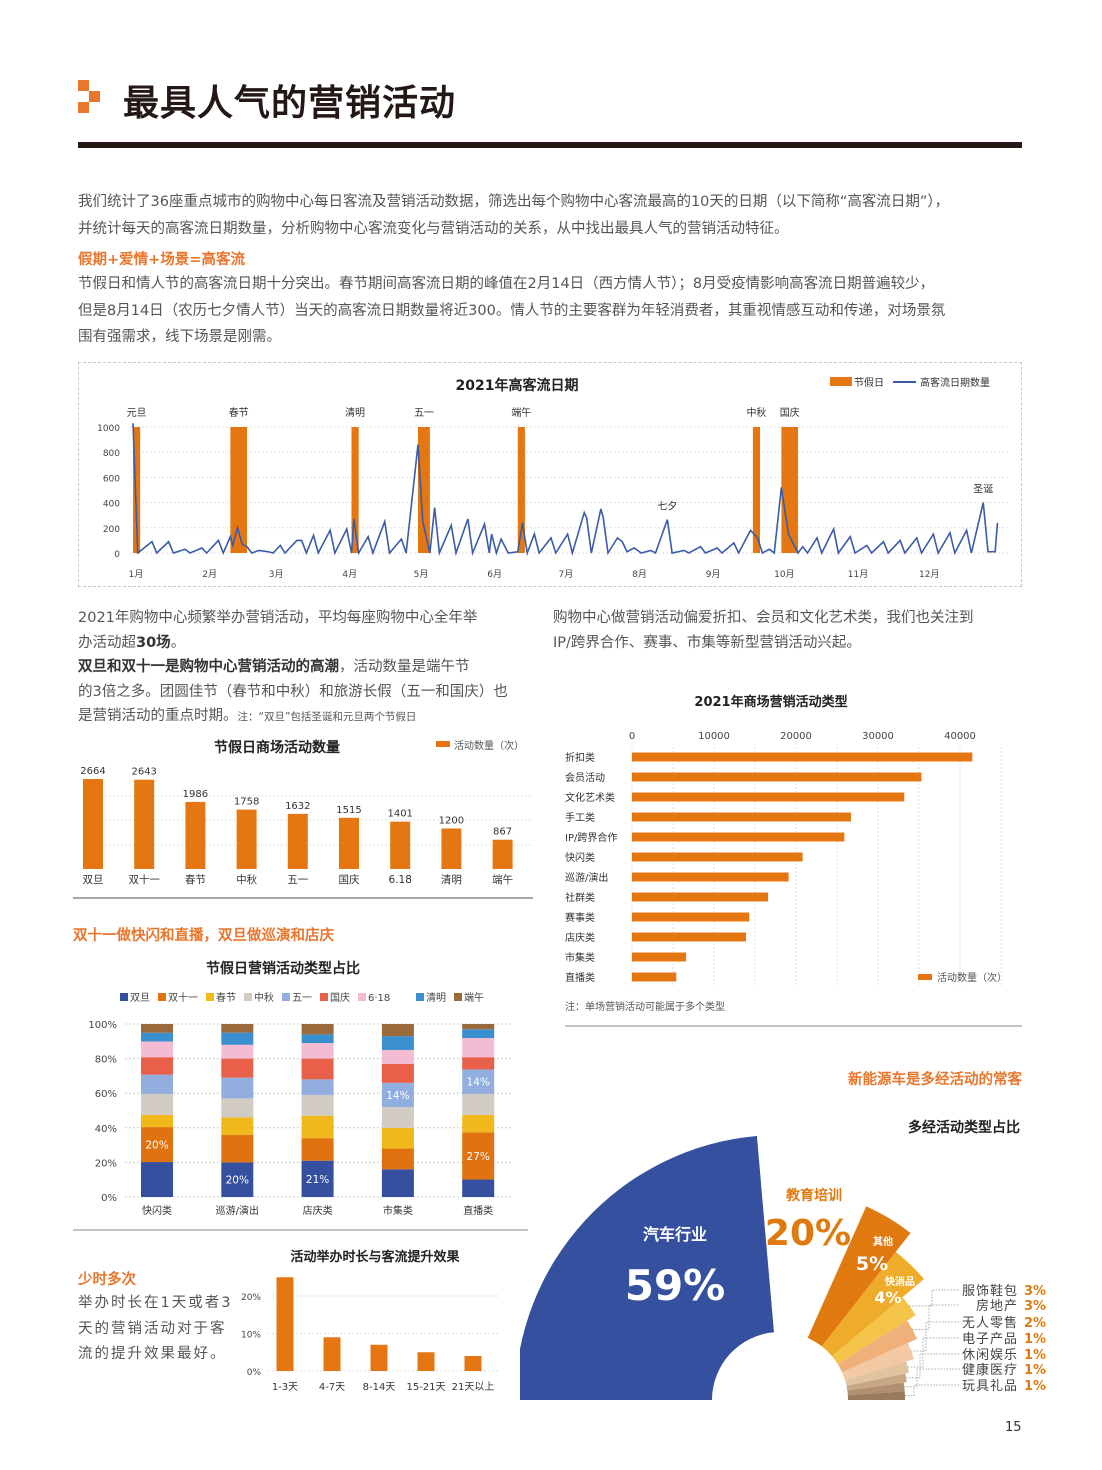  I want to click on y-tick-label: 店庆类, so click(580, 937).